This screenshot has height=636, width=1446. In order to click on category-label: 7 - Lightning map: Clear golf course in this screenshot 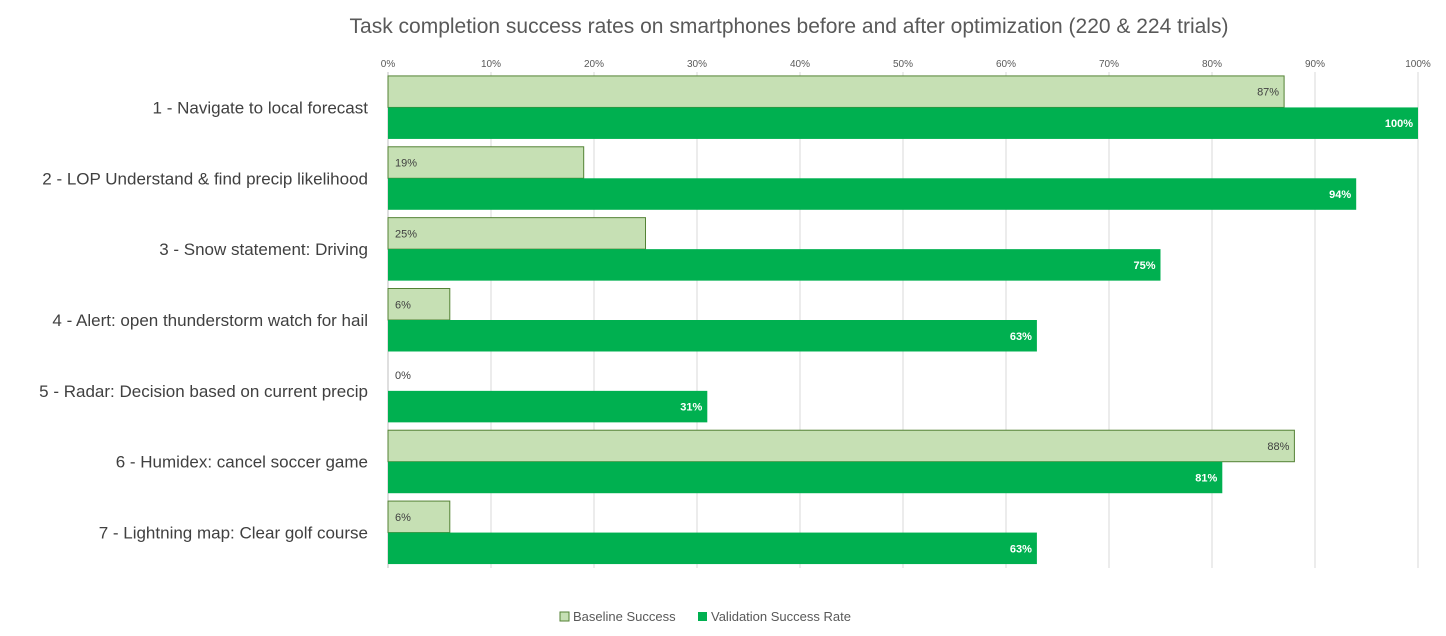, I will do `click(233, 533)`.